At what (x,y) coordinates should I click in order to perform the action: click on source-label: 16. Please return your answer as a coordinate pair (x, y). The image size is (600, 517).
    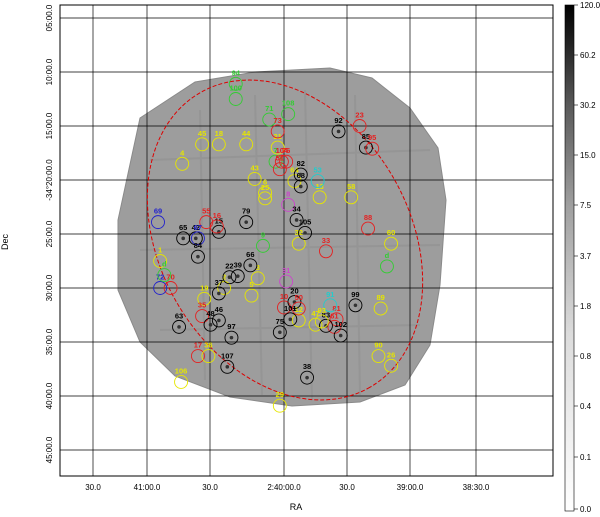
    Looking at the image, I should click on (217, 215).